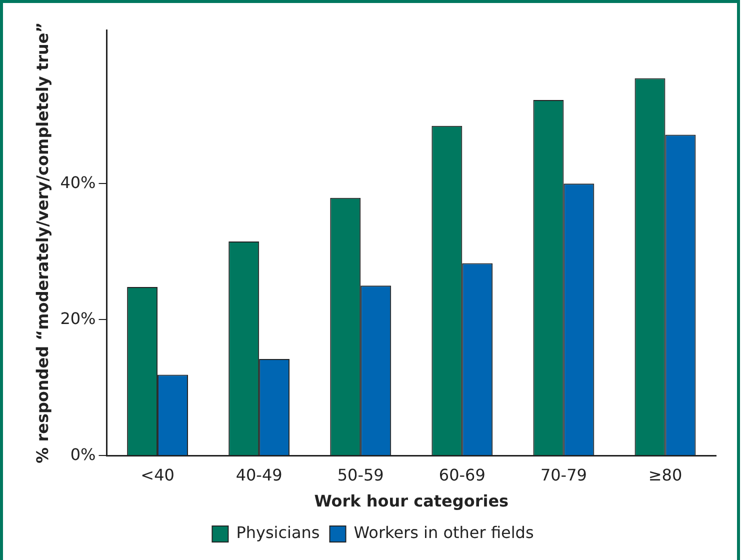  Describe the element at coordinates (411, 501) in the screenshot. I see `x-axis-title: Work hour categories` at that location.